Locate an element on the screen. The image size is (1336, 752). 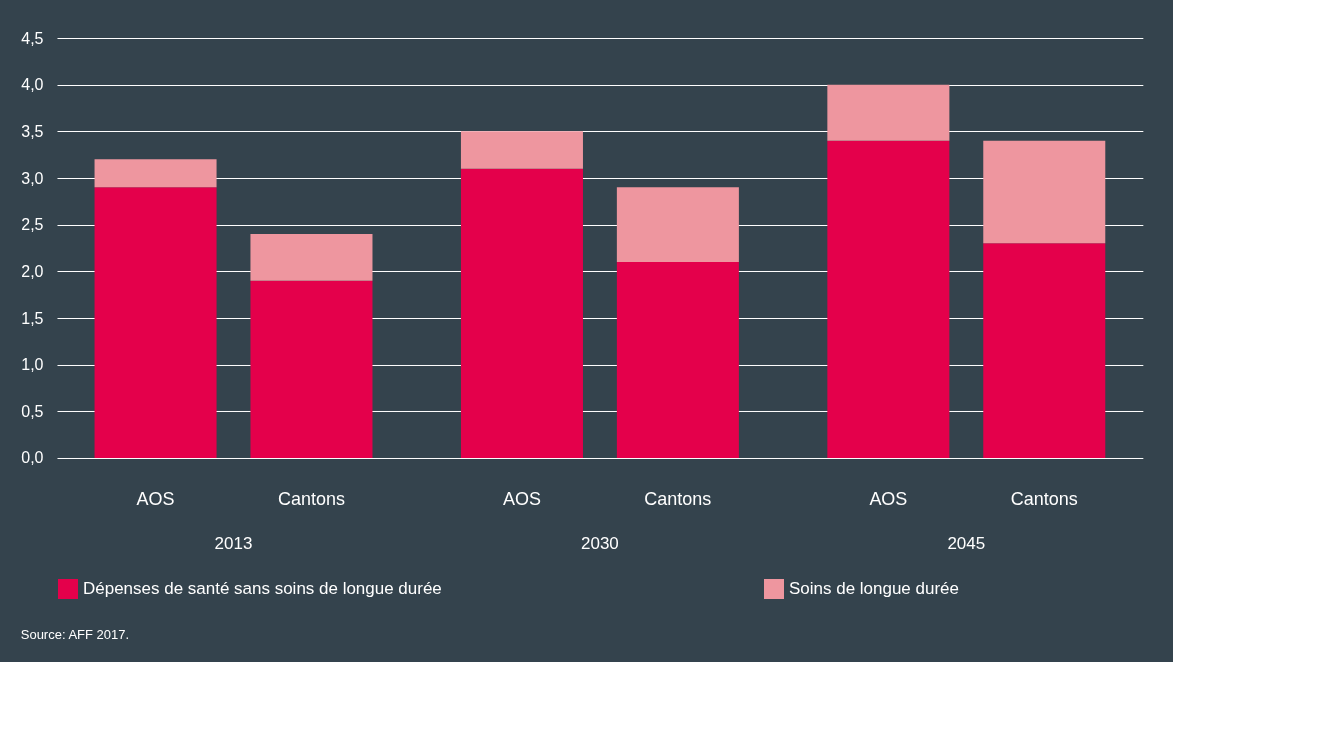
y-tick-label: 4,5 is located at coordinates (32, 38).